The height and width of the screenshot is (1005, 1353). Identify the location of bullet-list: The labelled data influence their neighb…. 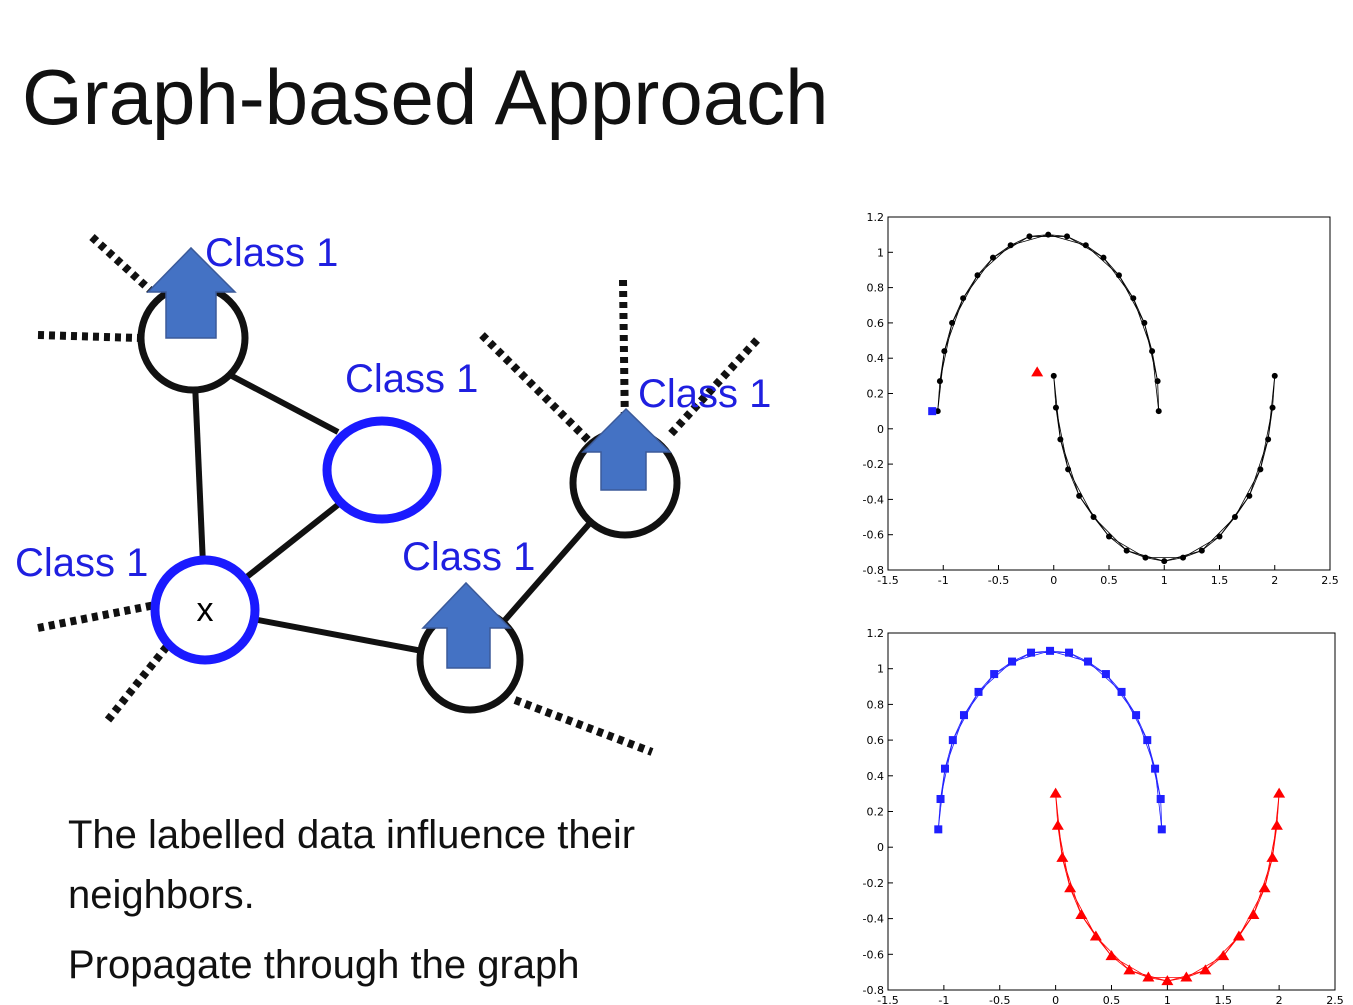
(418, 905).